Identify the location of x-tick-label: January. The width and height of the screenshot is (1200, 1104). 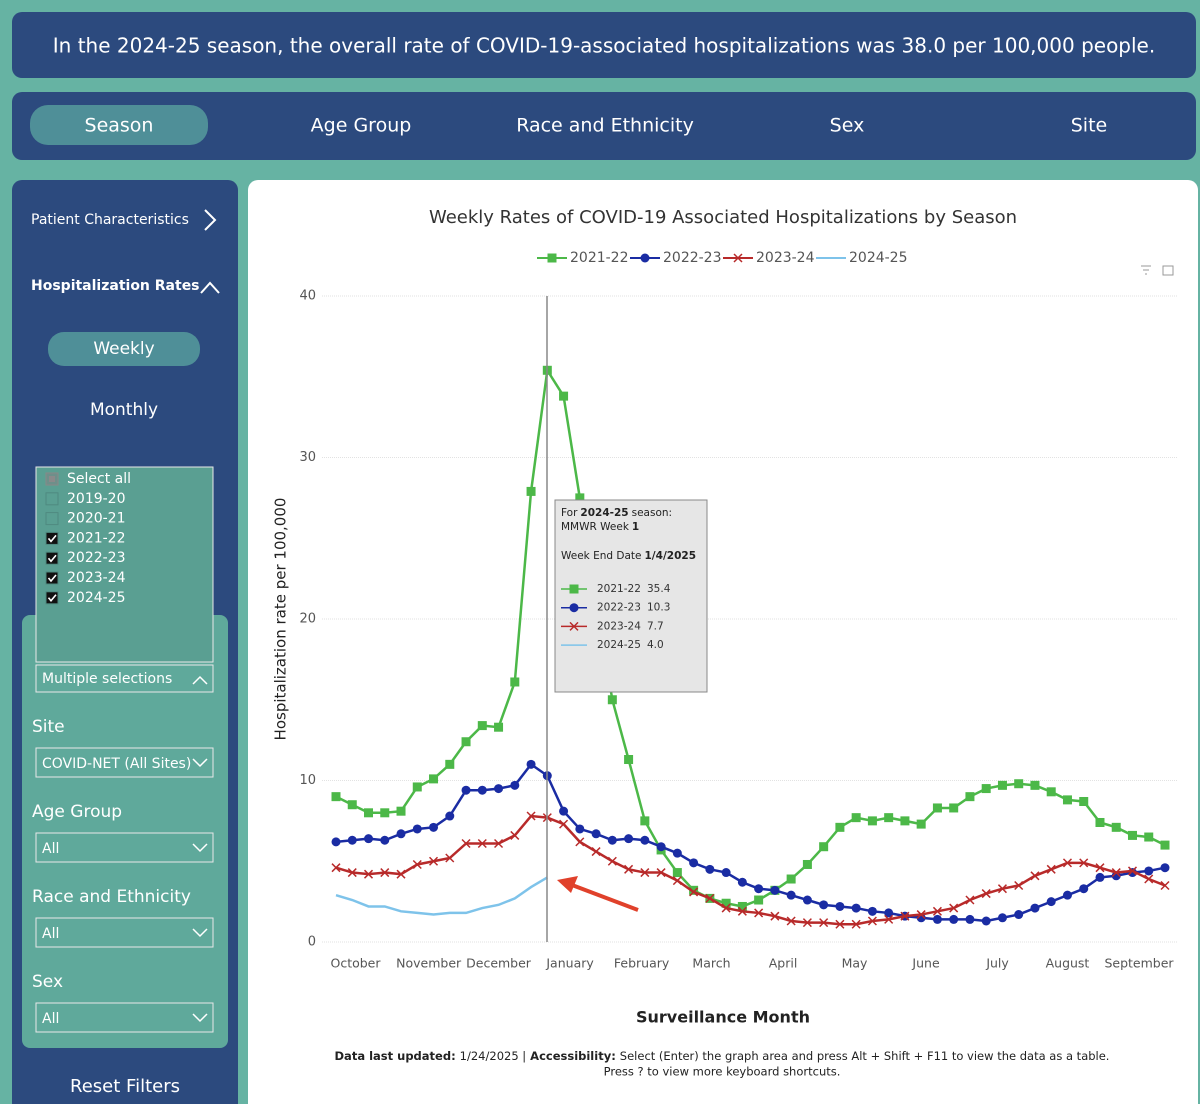
(569, 963).